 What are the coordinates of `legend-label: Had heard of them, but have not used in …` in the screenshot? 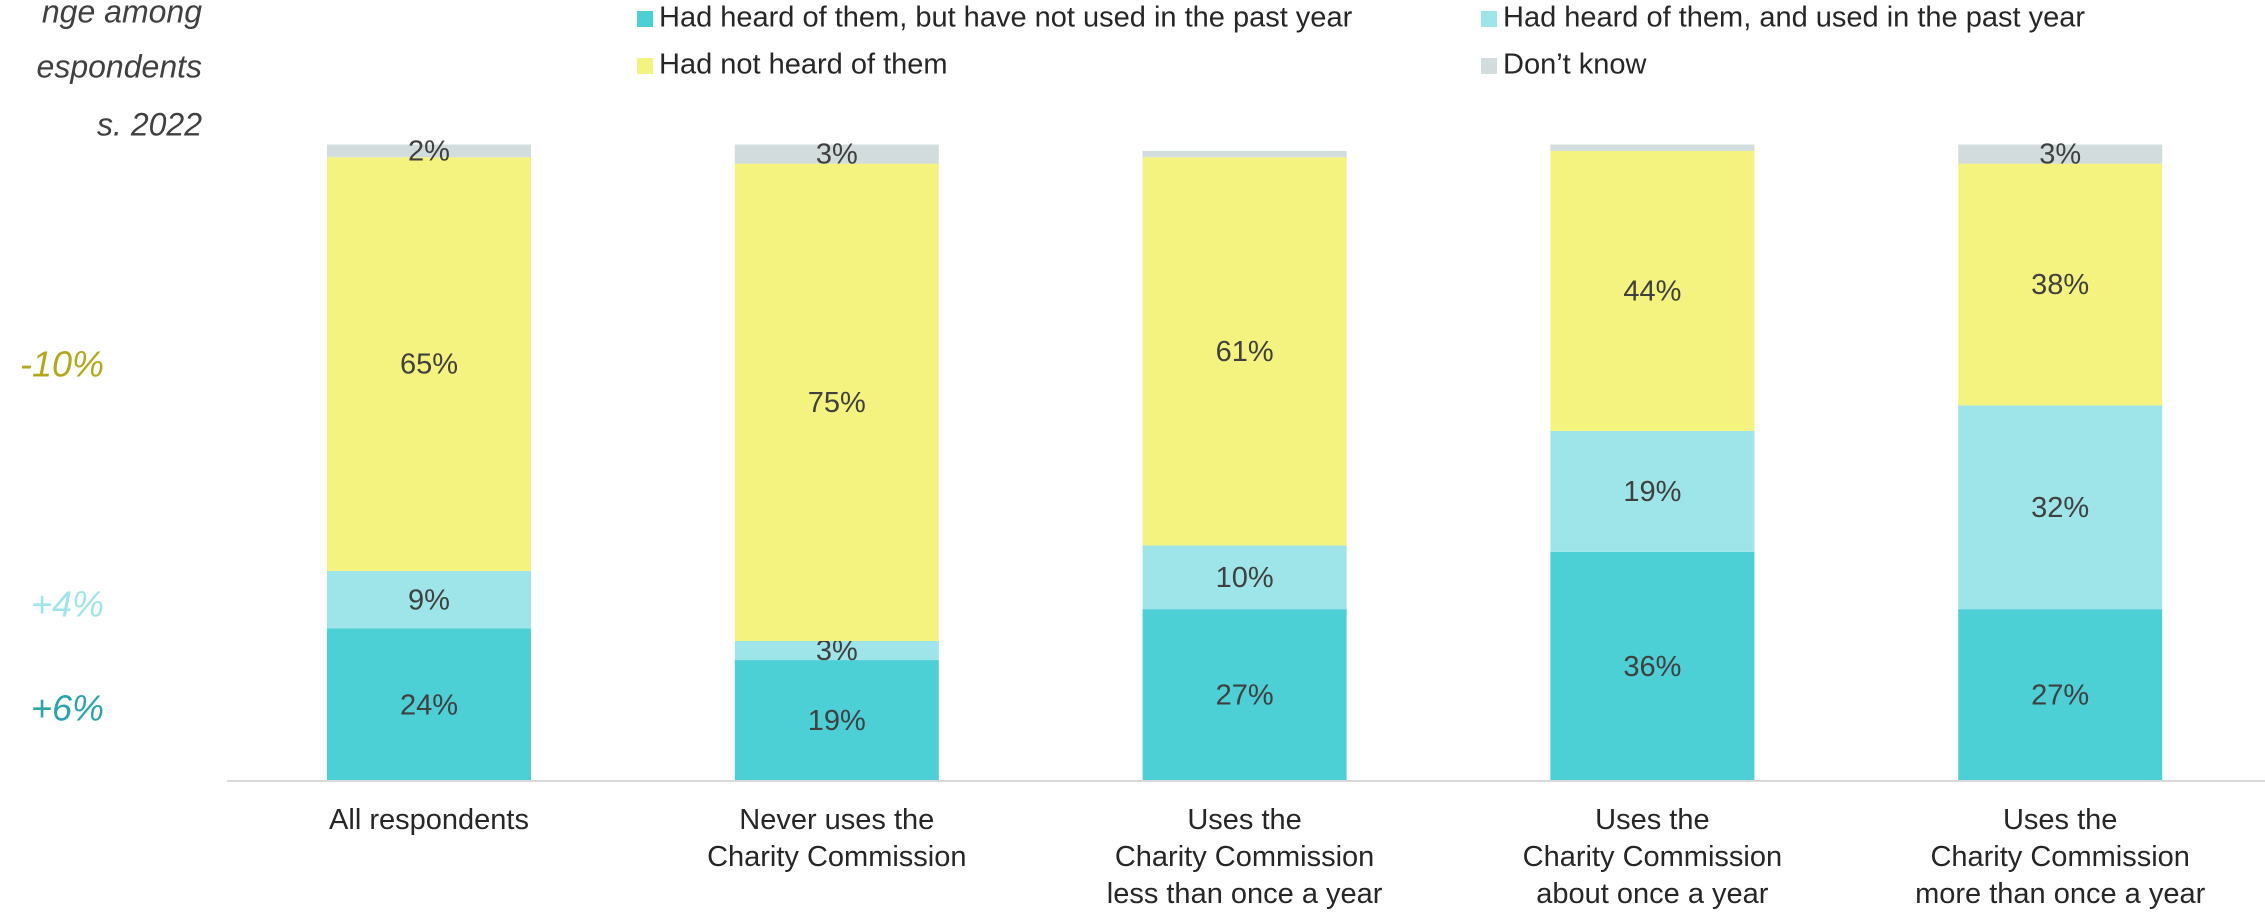 It's located at (1006, 18).